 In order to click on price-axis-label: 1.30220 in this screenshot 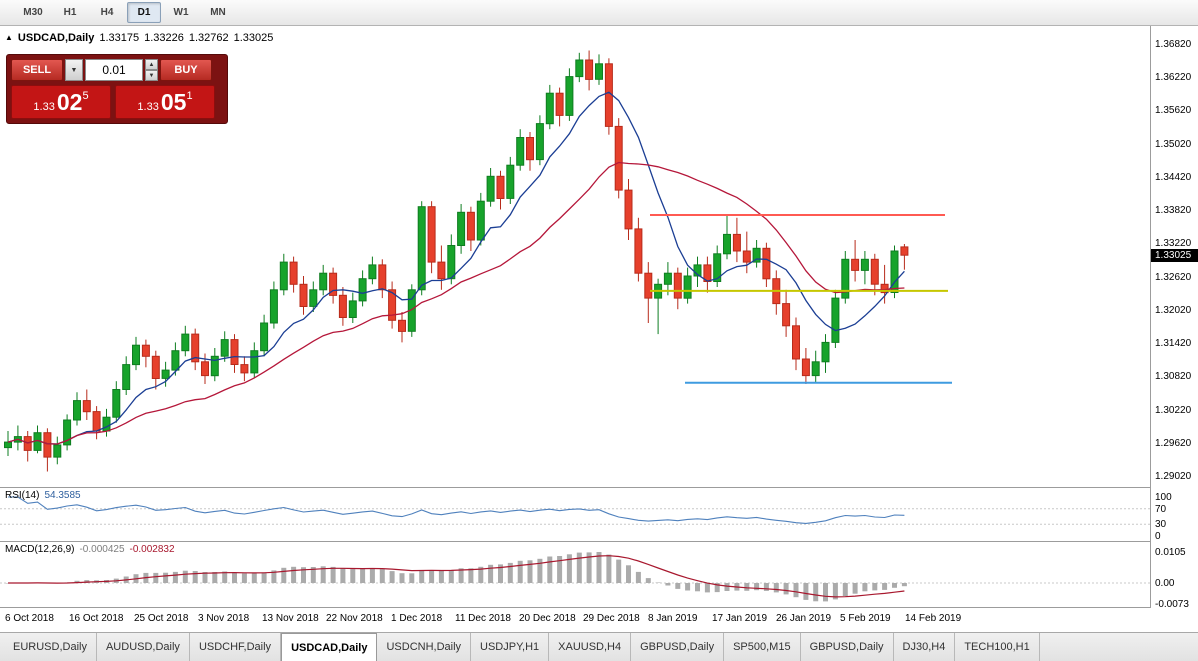, I will do `click(1173, 410)`.